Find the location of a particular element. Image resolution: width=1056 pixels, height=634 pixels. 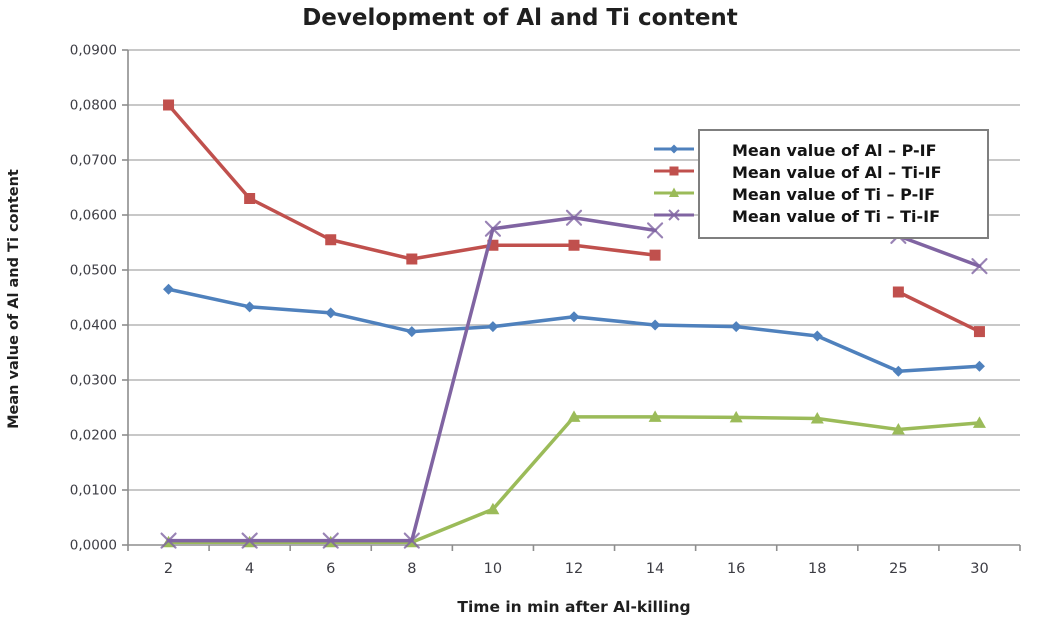

x-tick-label: 14 is located at coordinates (655, 569).